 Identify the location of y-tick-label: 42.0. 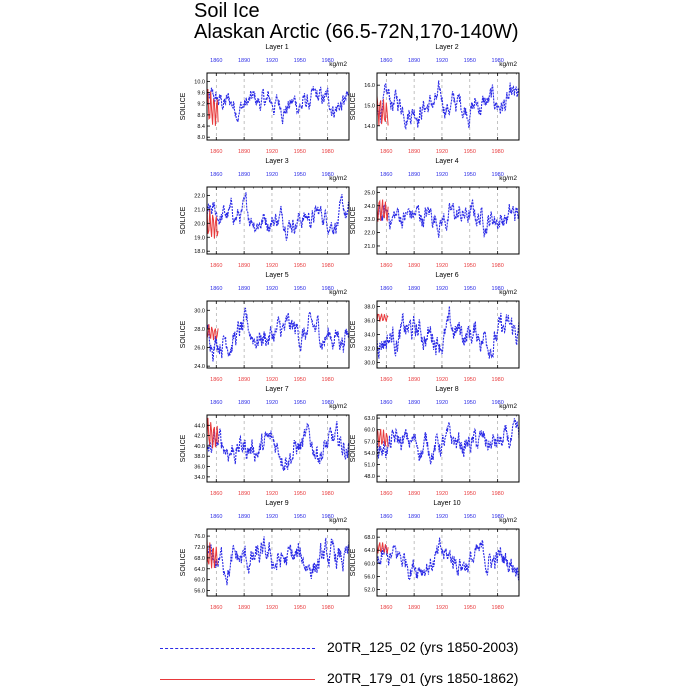
(199, 437).